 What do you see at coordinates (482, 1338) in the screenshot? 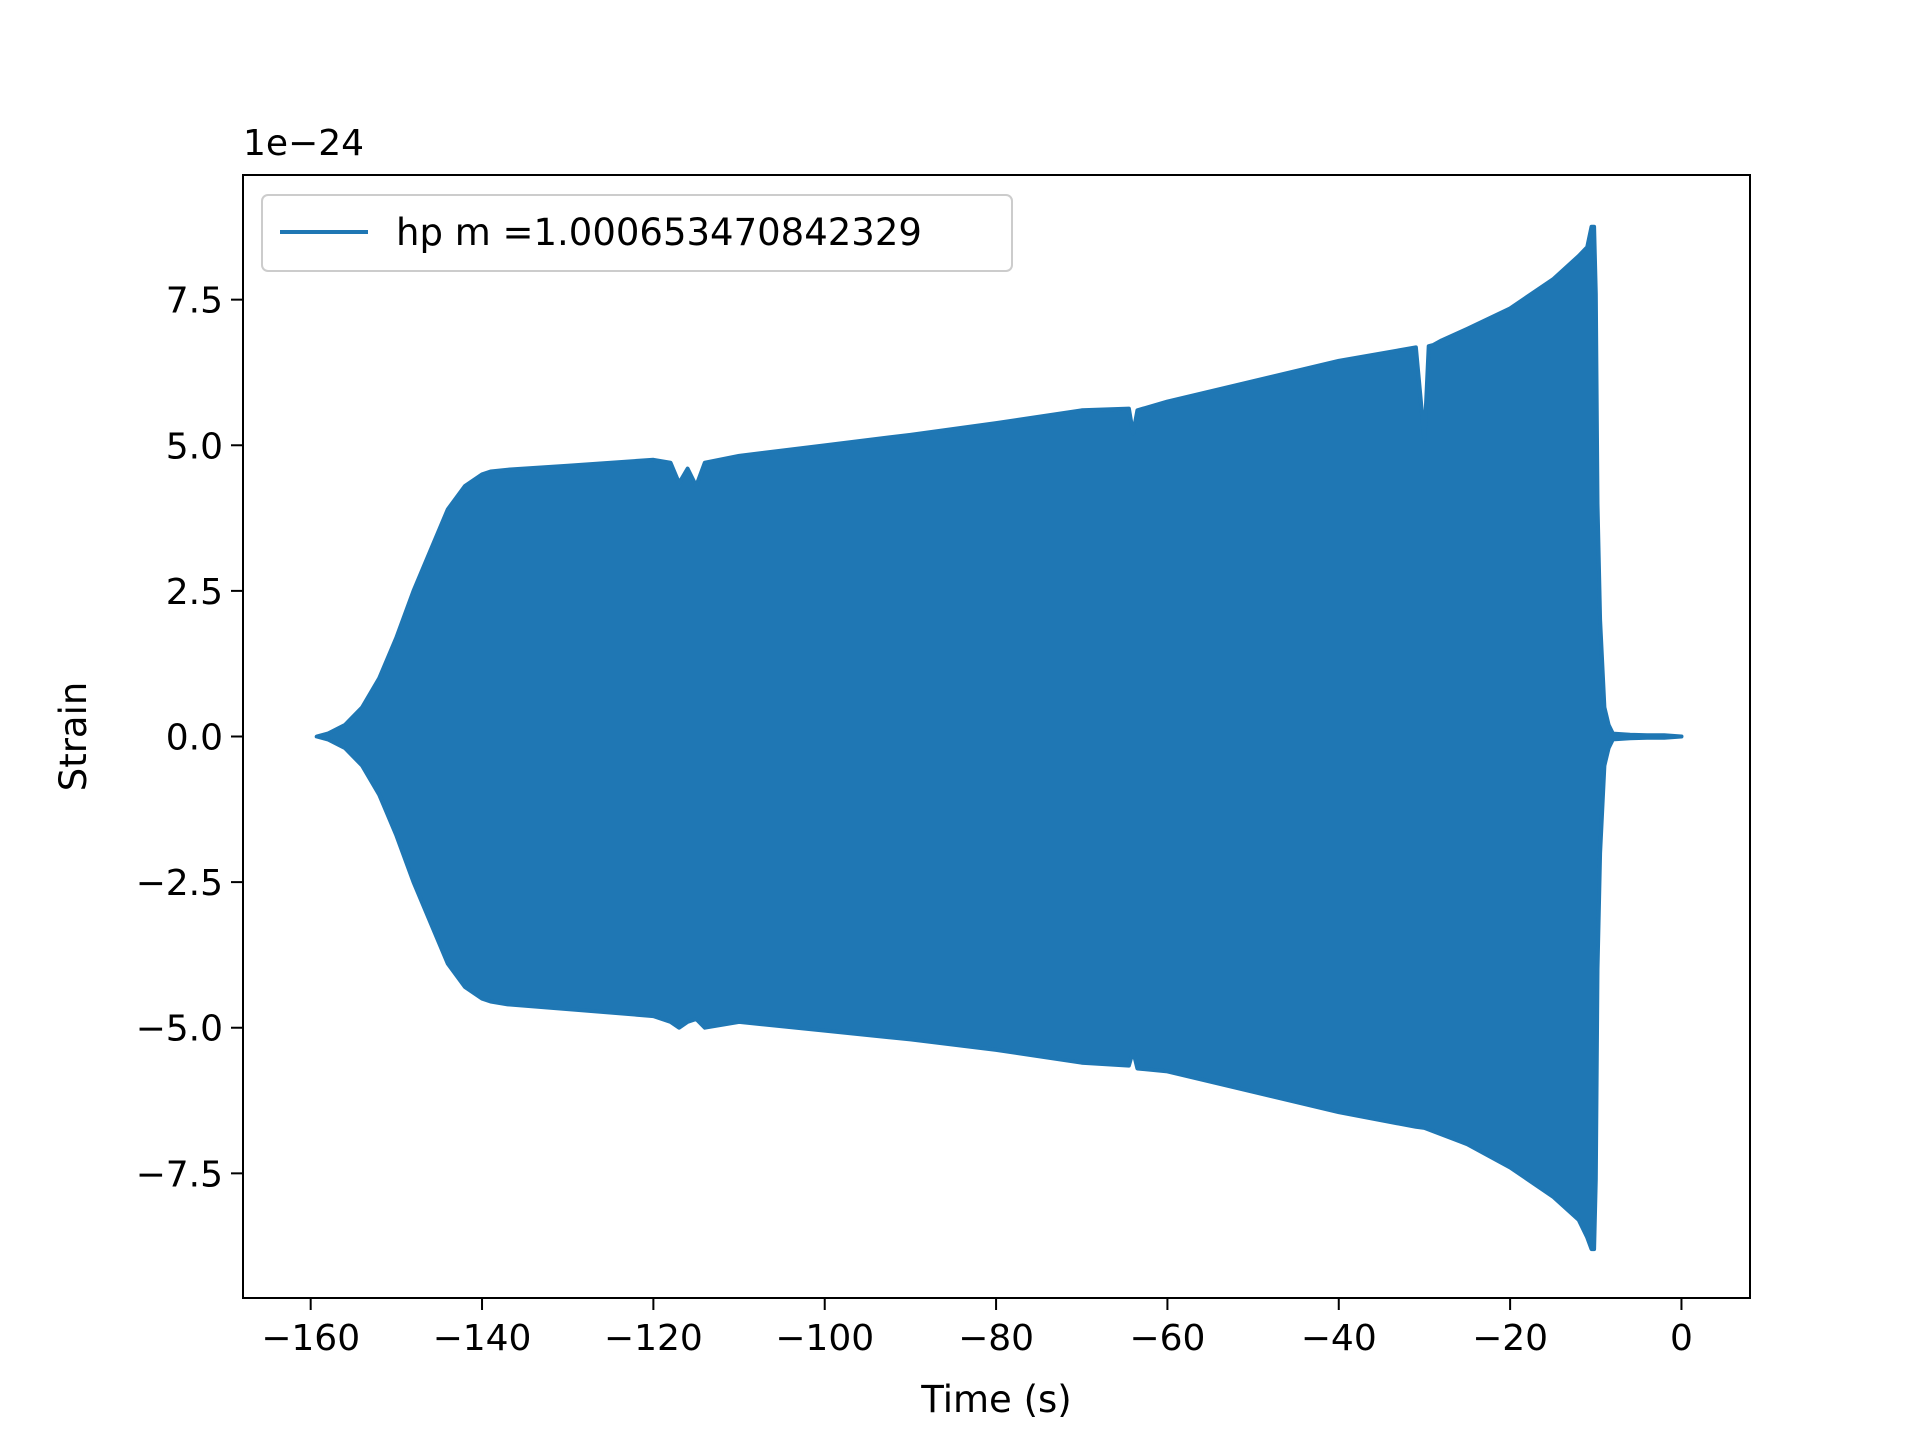
I see `x-tick-label: −140` at bounding box center [482, 1338].